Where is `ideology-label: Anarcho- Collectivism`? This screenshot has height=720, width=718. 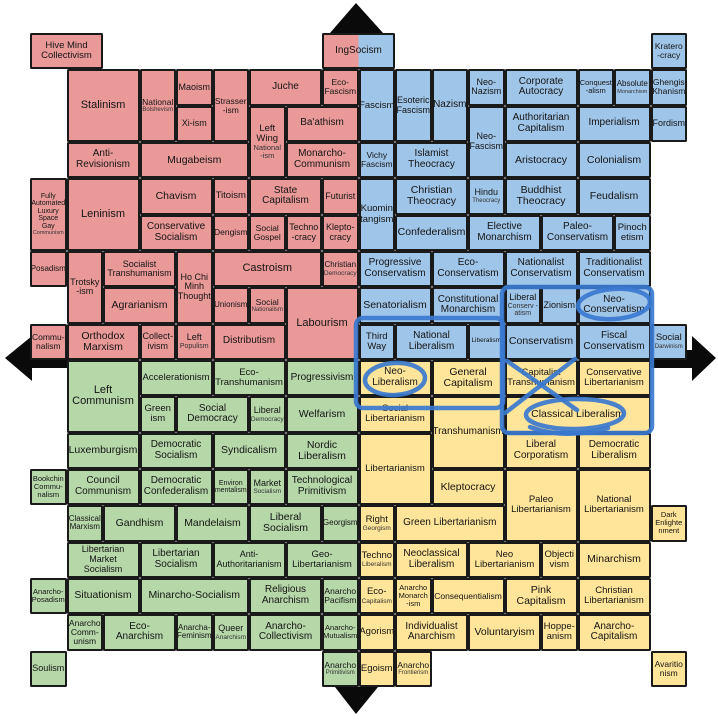 ideology-label: Anarcho- Collectivism is located at coordinates (285, 631).